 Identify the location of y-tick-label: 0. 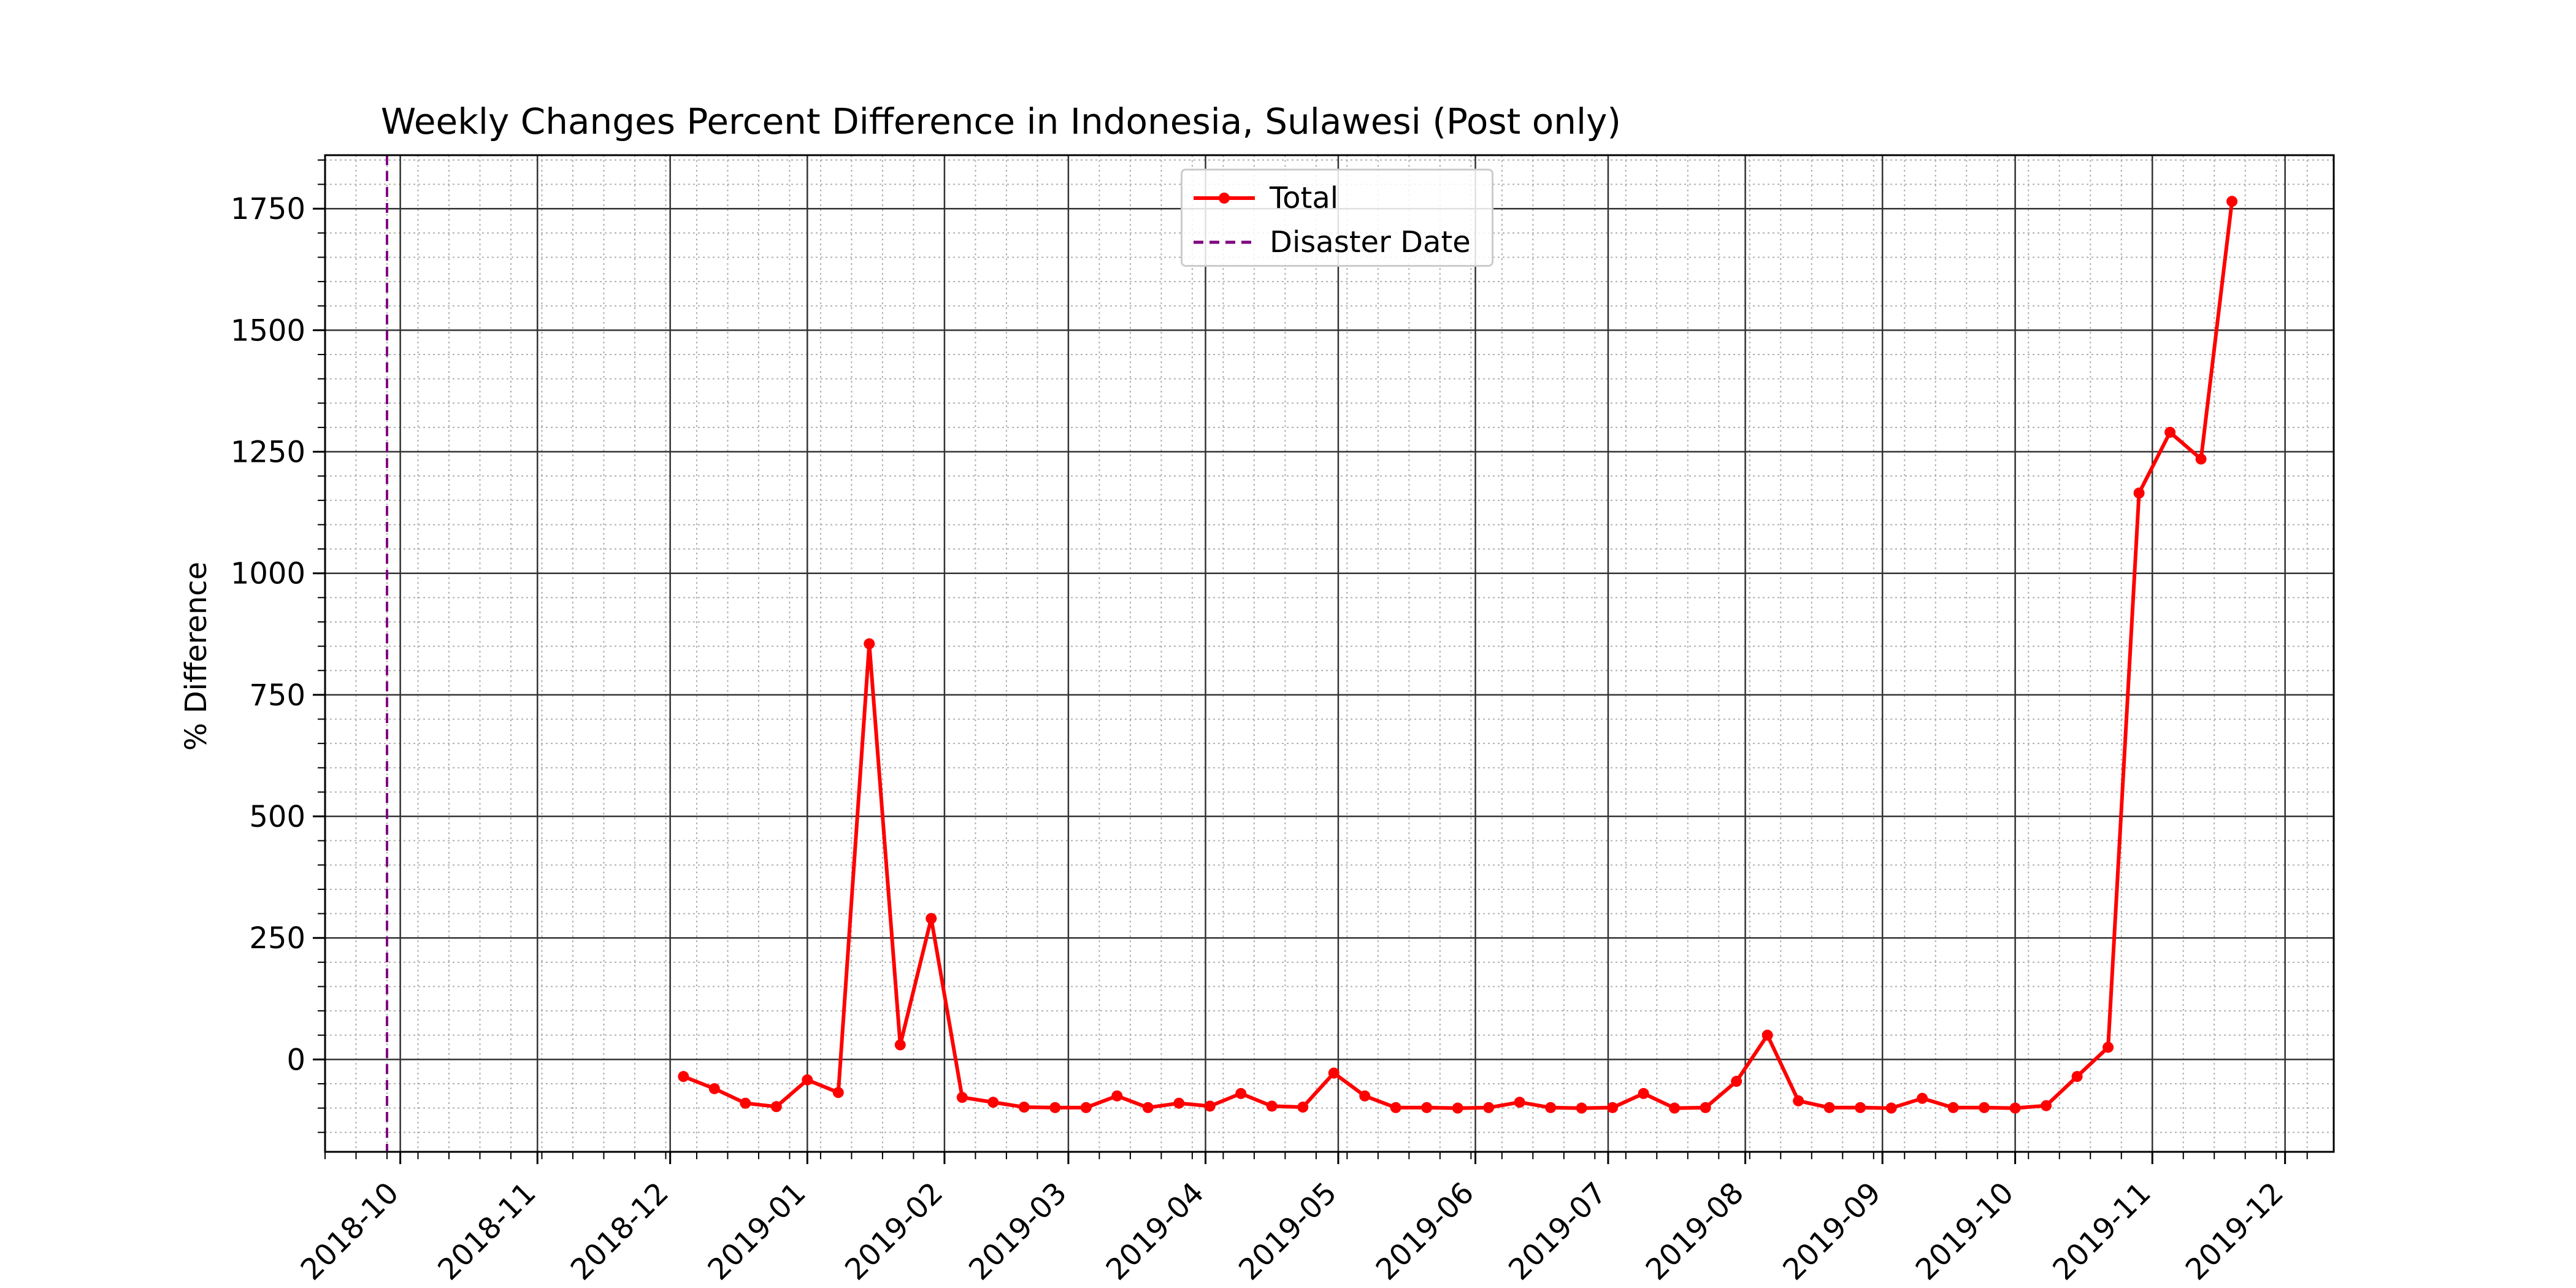
(295, 1060).